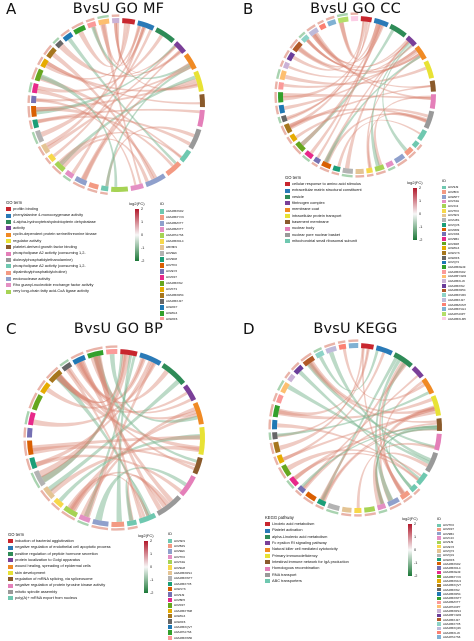 The width and height of the screenshot is (474, 641). Describe the element at coordinates (142, 235) in the screenshot. I see `colorbar-tick: 0` at that location.